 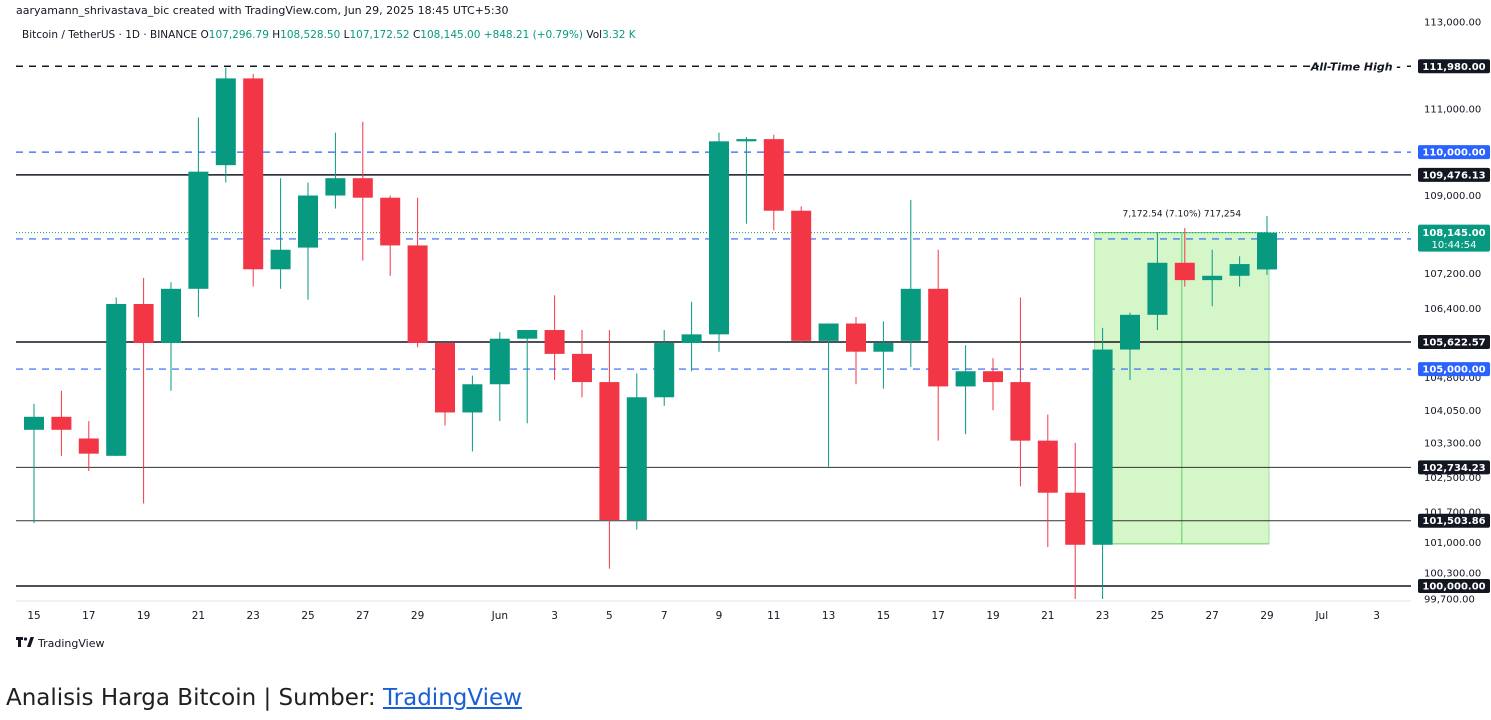 I want to click on x-tick-label-8: Jun, so click(x=499, y=616).